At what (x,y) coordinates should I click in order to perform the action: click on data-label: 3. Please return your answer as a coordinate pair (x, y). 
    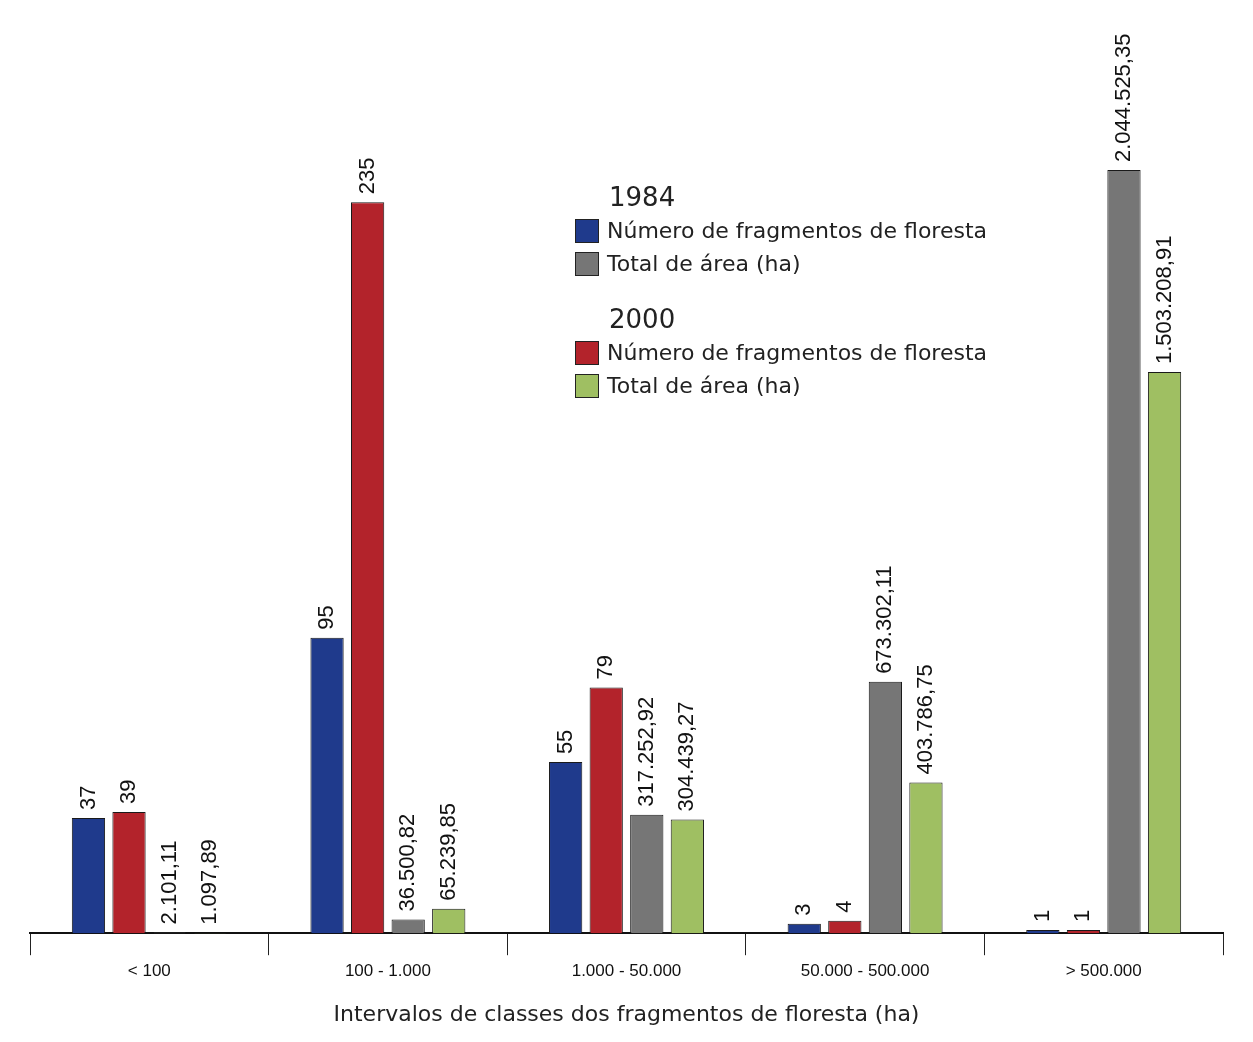
    Looking at the image, I should click on (803, 909).